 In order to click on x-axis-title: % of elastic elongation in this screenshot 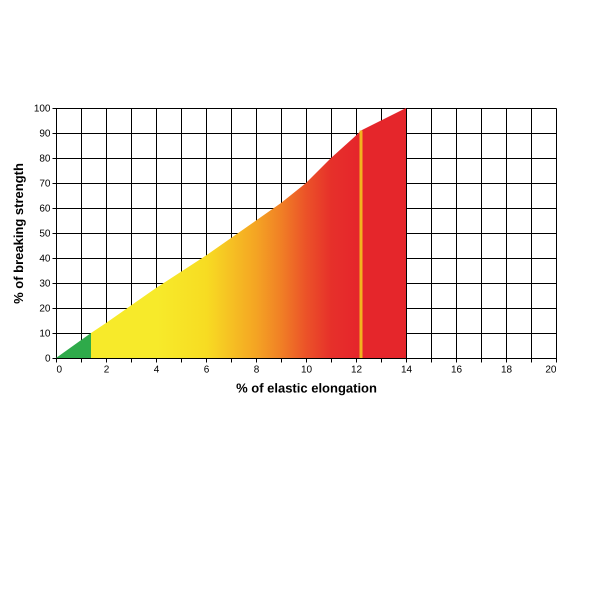, I will do `click(306, 388)`.